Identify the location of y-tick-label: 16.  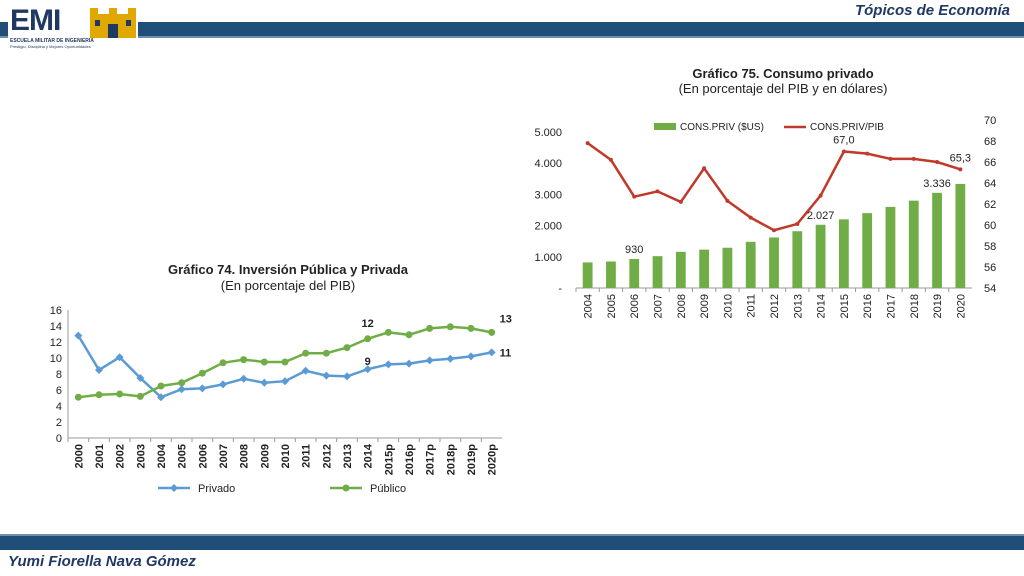
(56, 311).